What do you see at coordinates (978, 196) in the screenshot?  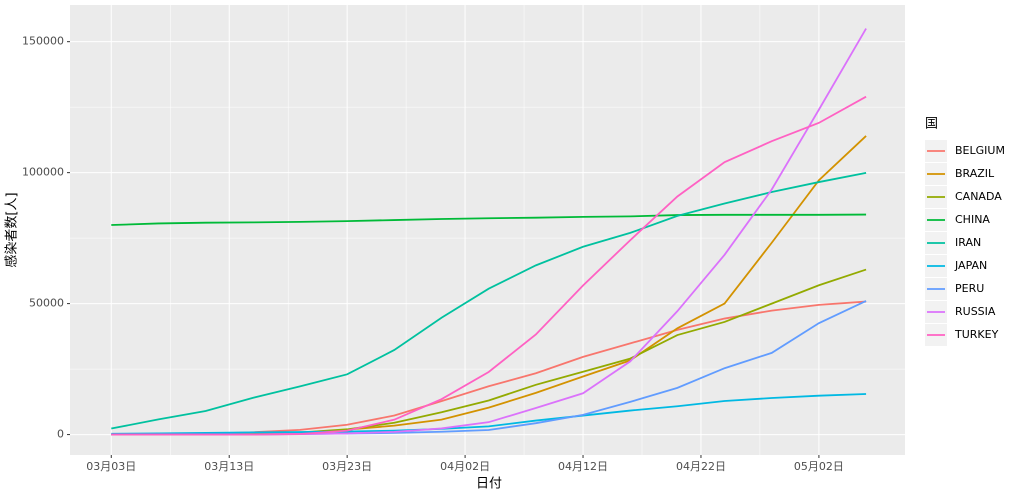 I see `legend-label: CANADA` at bounding box center [978, 196].